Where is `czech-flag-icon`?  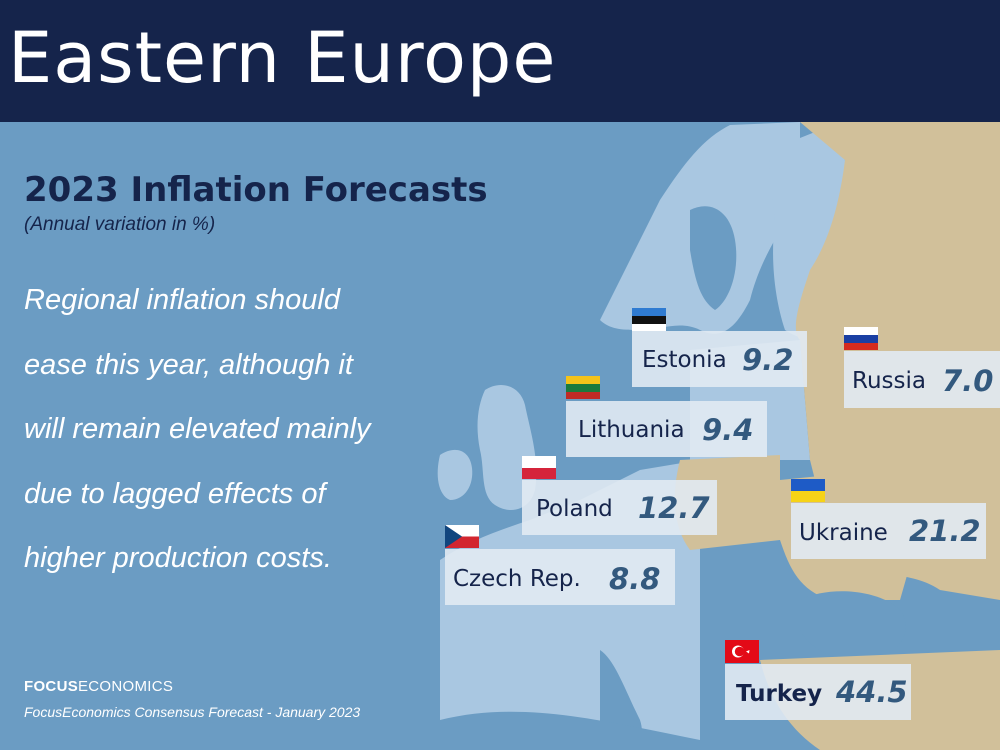
czech-flag-icon is located at coordinates (462, 536).